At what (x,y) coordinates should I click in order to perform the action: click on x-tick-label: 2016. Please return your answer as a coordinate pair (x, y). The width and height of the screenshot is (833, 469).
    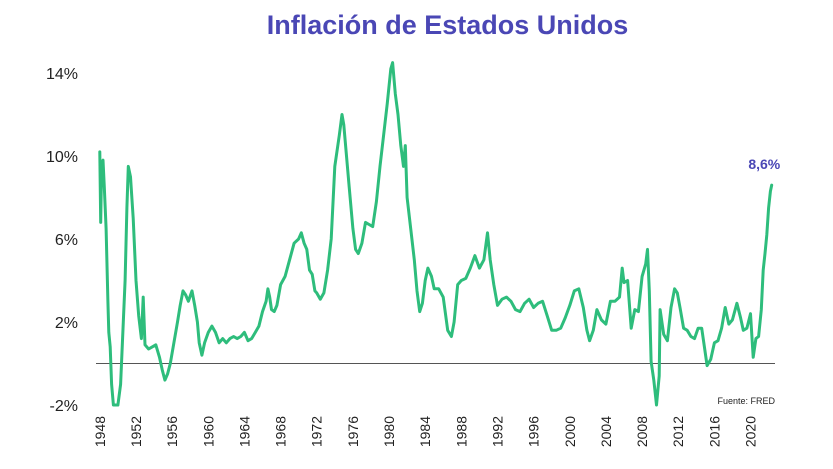
    Looking at the image, I should click on (714, 431).